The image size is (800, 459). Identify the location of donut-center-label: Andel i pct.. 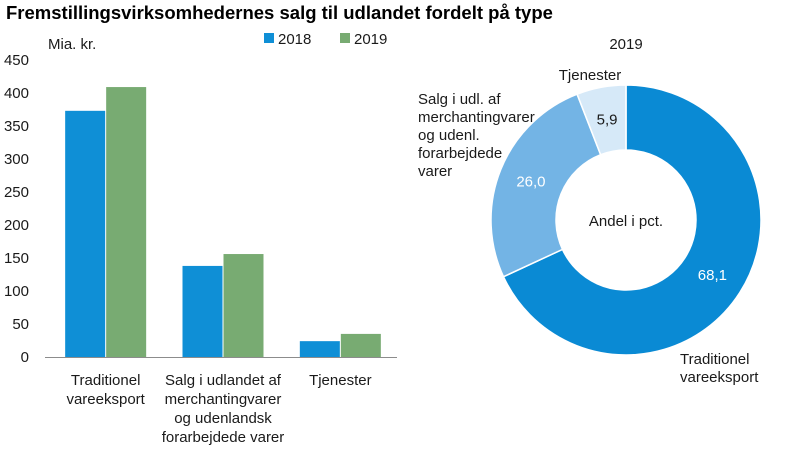
(626, 221).